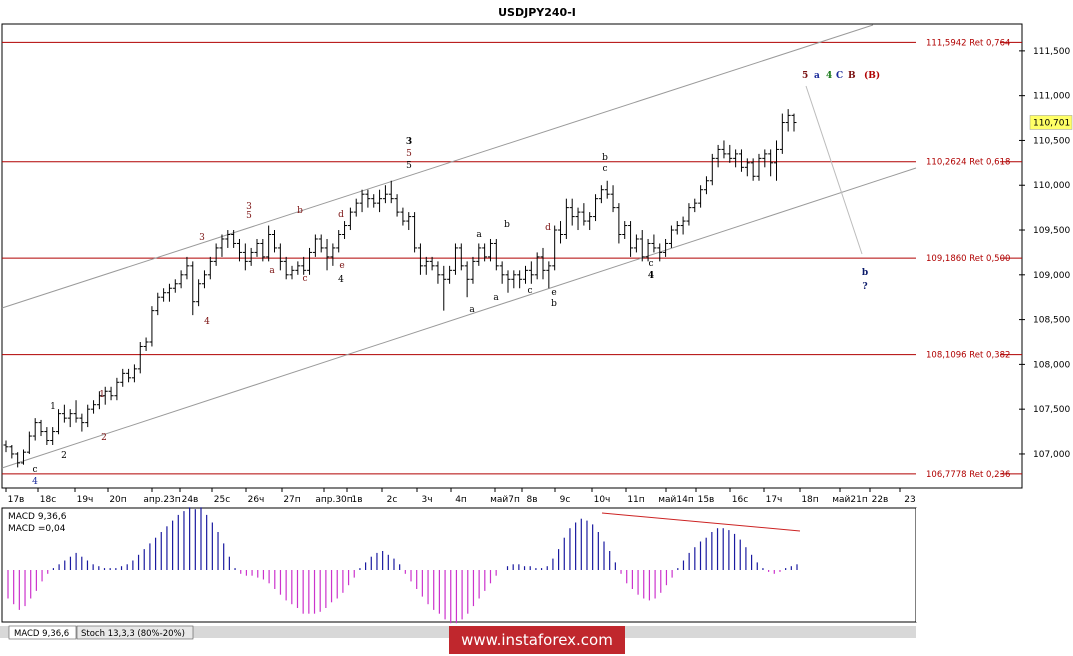 The width and height of the screenshot is (1073, 656). Describe the element at coordinates (426, 500) in the screenshot. I see `x-tick-label: 3ч` at that location.